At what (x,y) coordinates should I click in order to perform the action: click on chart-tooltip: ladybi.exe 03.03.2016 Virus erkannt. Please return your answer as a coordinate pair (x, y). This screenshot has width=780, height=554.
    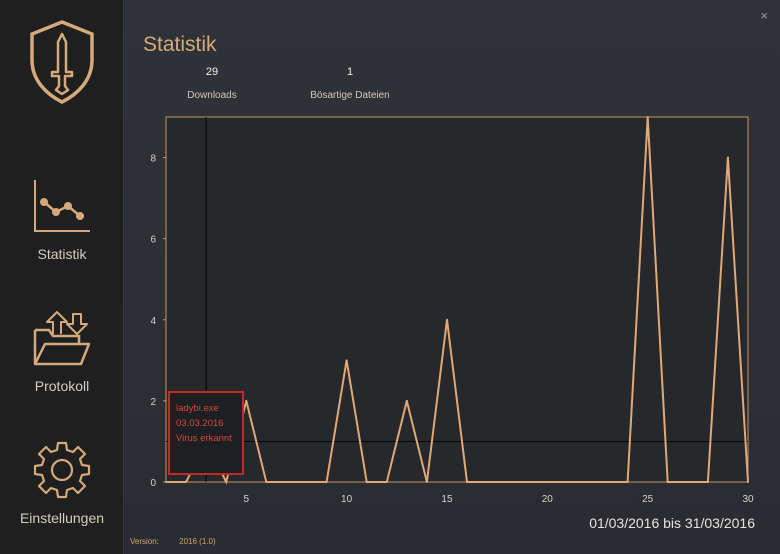
    Looking at the image, I should click on (206, 433).